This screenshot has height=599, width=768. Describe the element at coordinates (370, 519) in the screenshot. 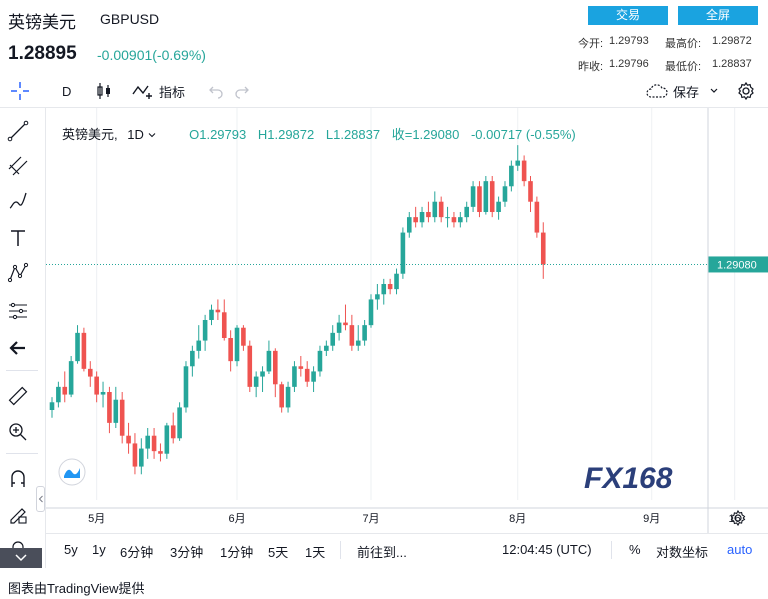

I see `x-tick-label: 7月` at that location.